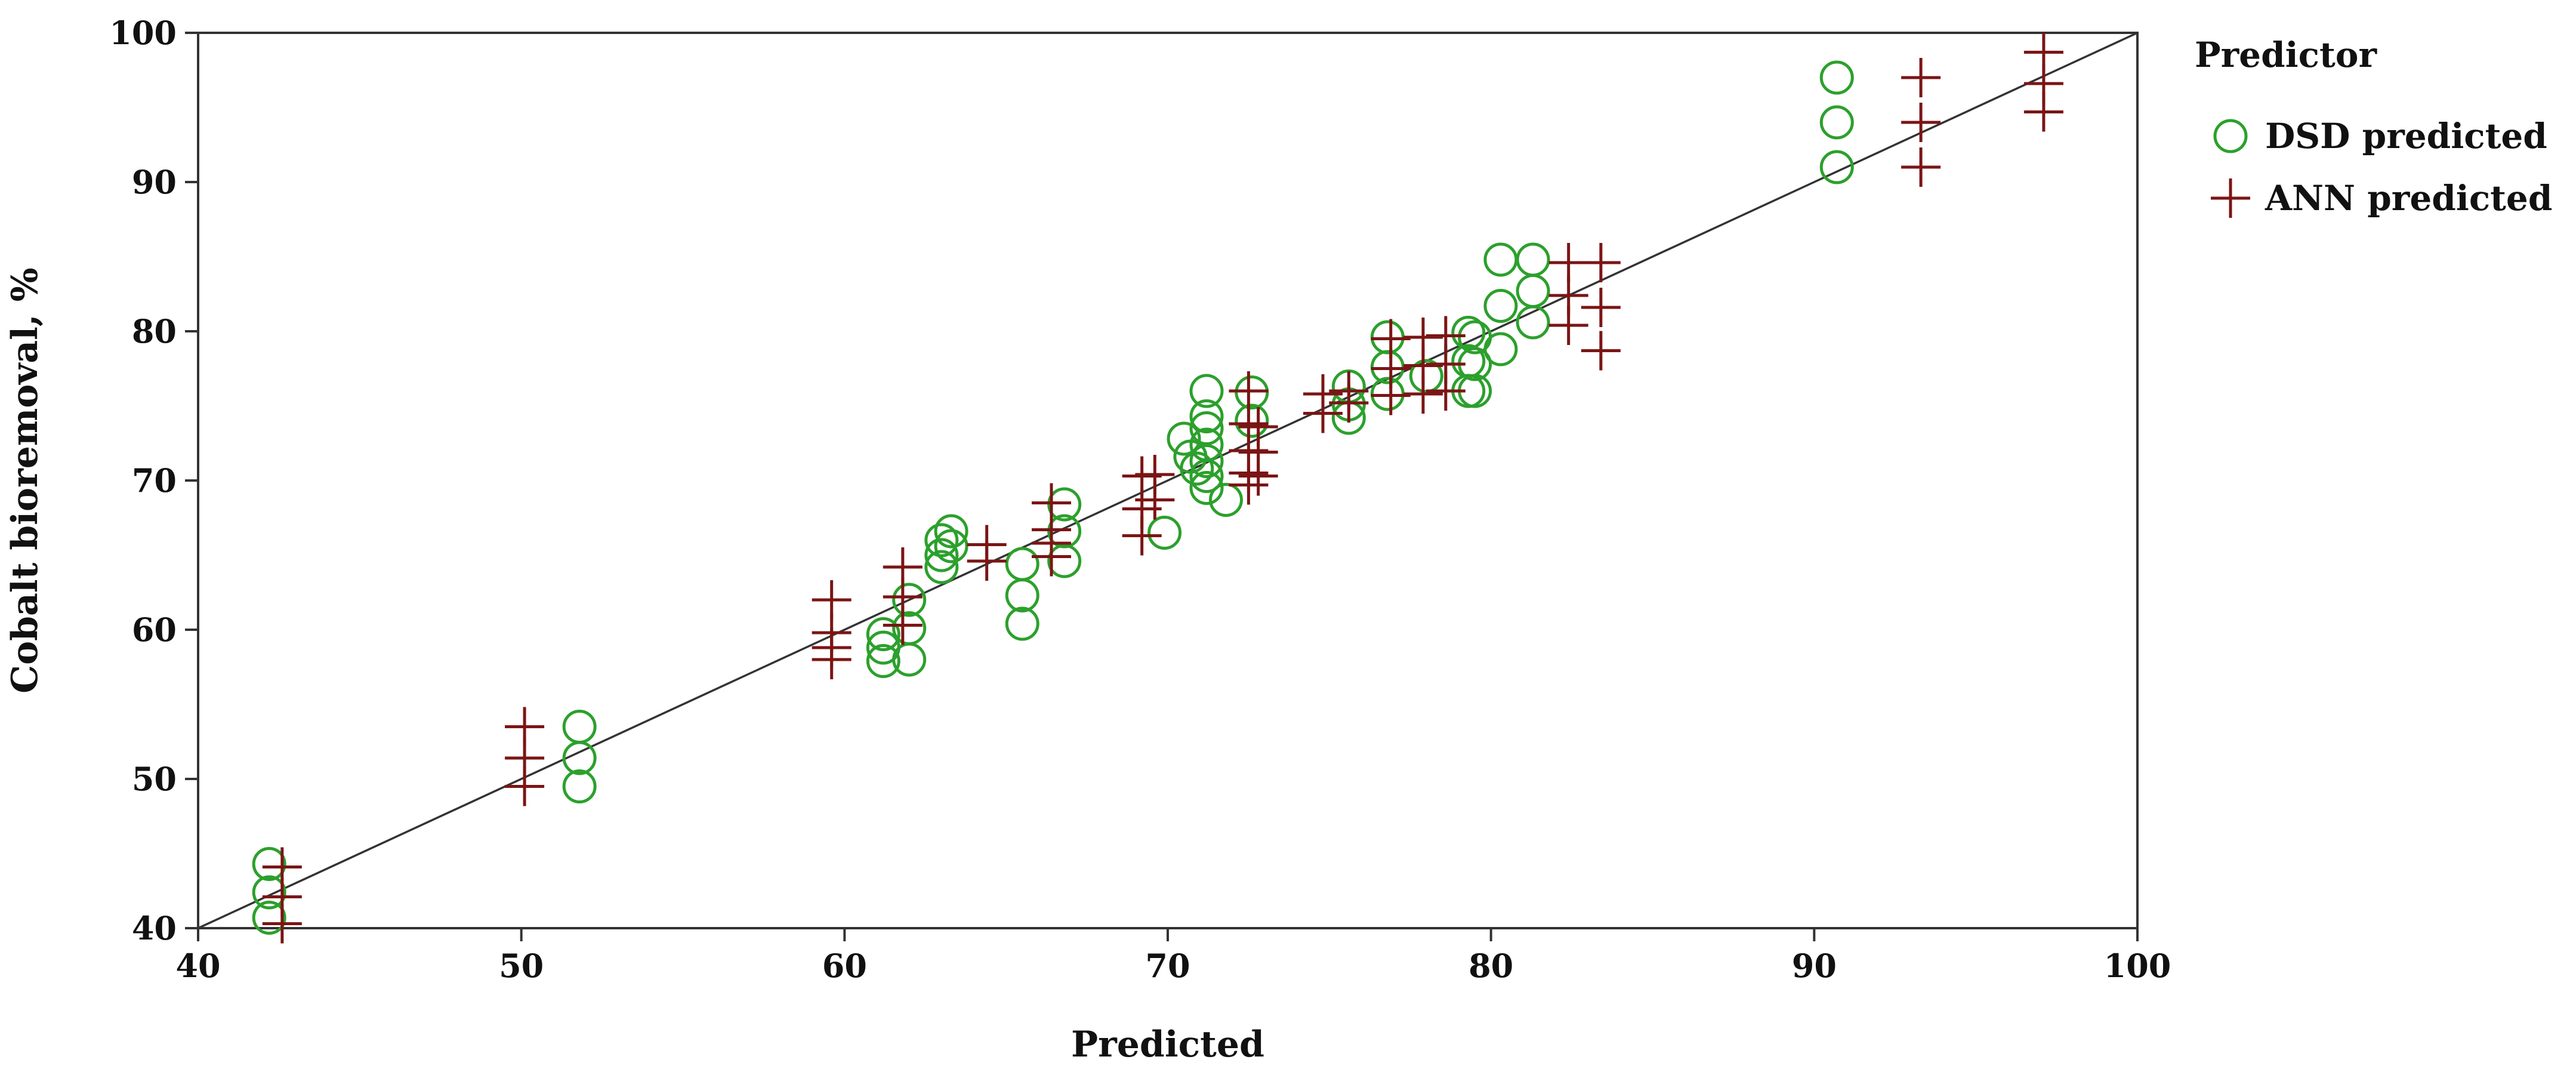 This screenshot has width=2576, height=1075. Describe the element at coordinates (2230, 198) in the screenshot. I see `legend-plus-icon` at that location.